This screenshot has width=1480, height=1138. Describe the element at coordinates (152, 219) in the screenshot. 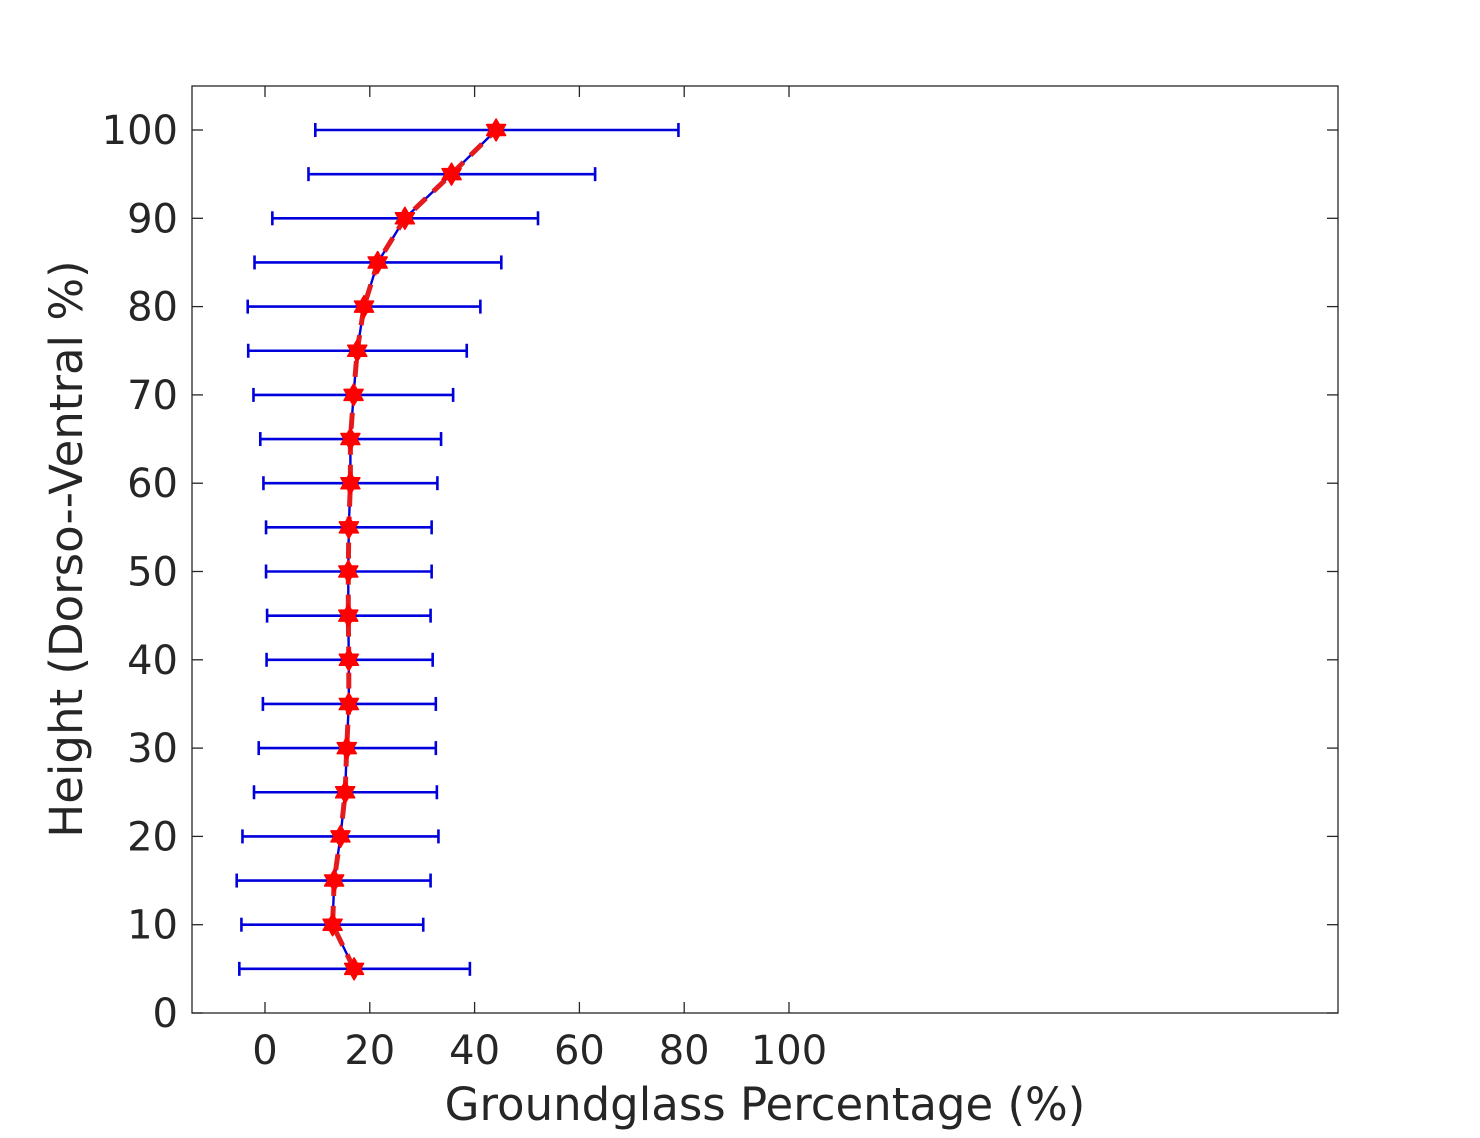

I see `y-tick-label: 90` at that location.